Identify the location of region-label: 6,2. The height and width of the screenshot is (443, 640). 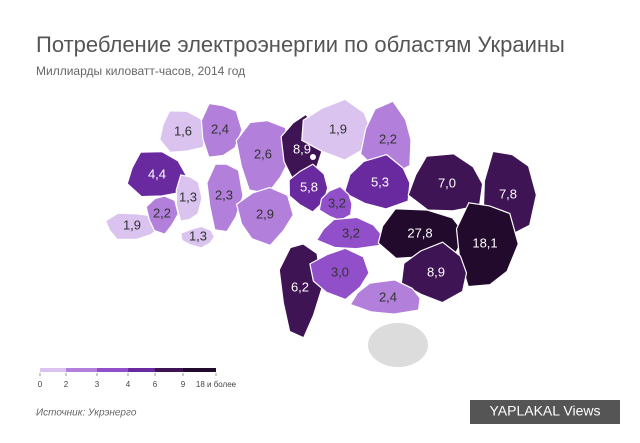
(300, 286).